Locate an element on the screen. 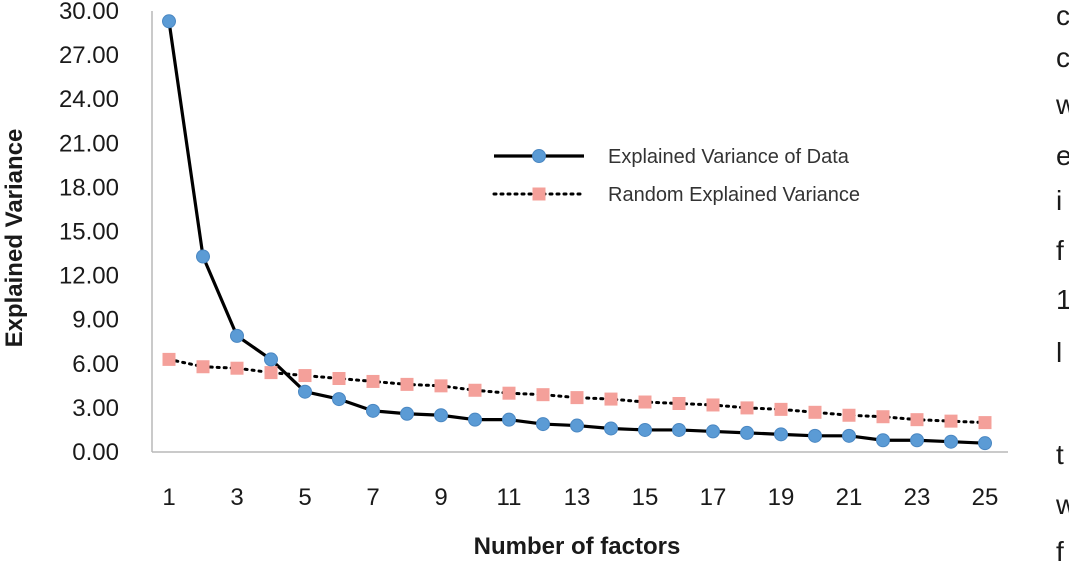 The width and height of the screenshot is (1069, 570). x-tick-label: 21 is located at coordinates (849, 497).